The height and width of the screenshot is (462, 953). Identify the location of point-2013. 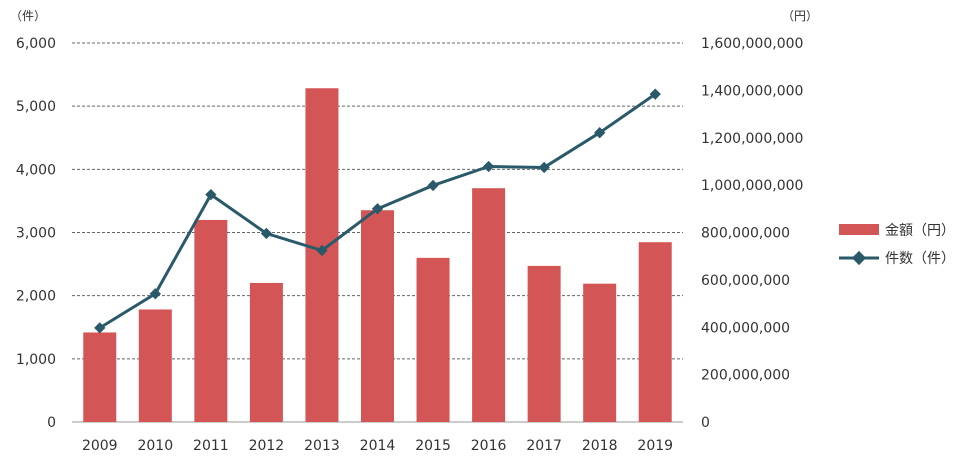
(322, 250).